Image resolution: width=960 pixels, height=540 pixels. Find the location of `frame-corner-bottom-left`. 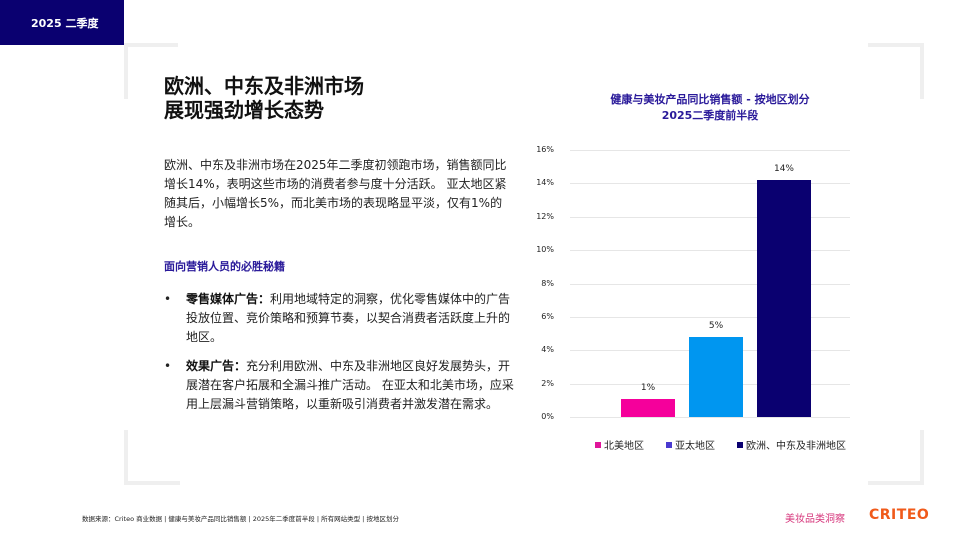

frame-corner-bottom-left is located at coordinates (152, 457).